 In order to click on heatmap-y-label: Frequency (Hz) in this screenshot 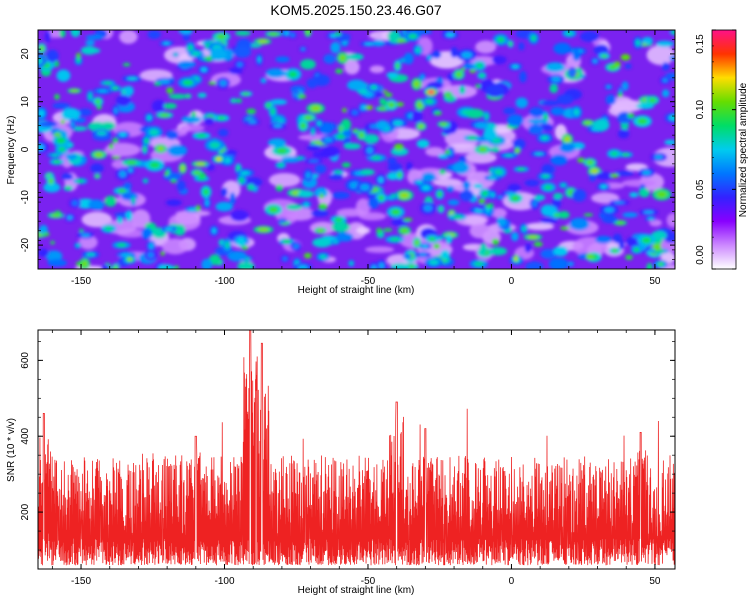, I will do `click(11, 150)`.